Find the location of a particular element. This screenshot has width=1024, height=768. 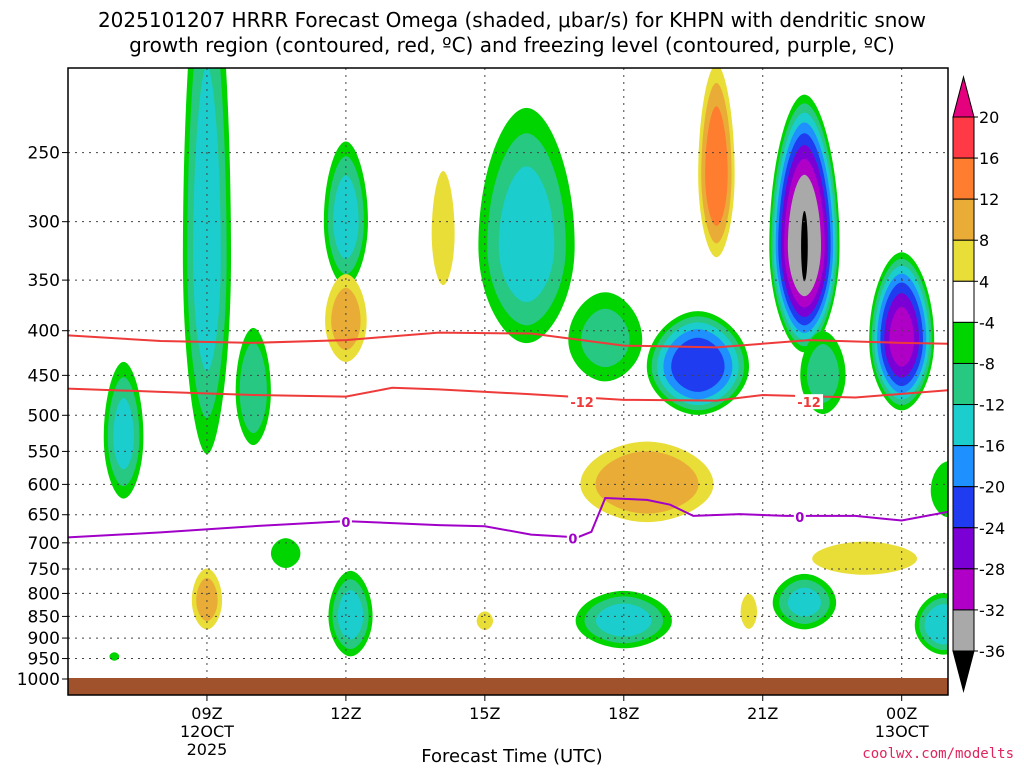

colorbar-label-10: -24 is located at coordinates (992, 528).